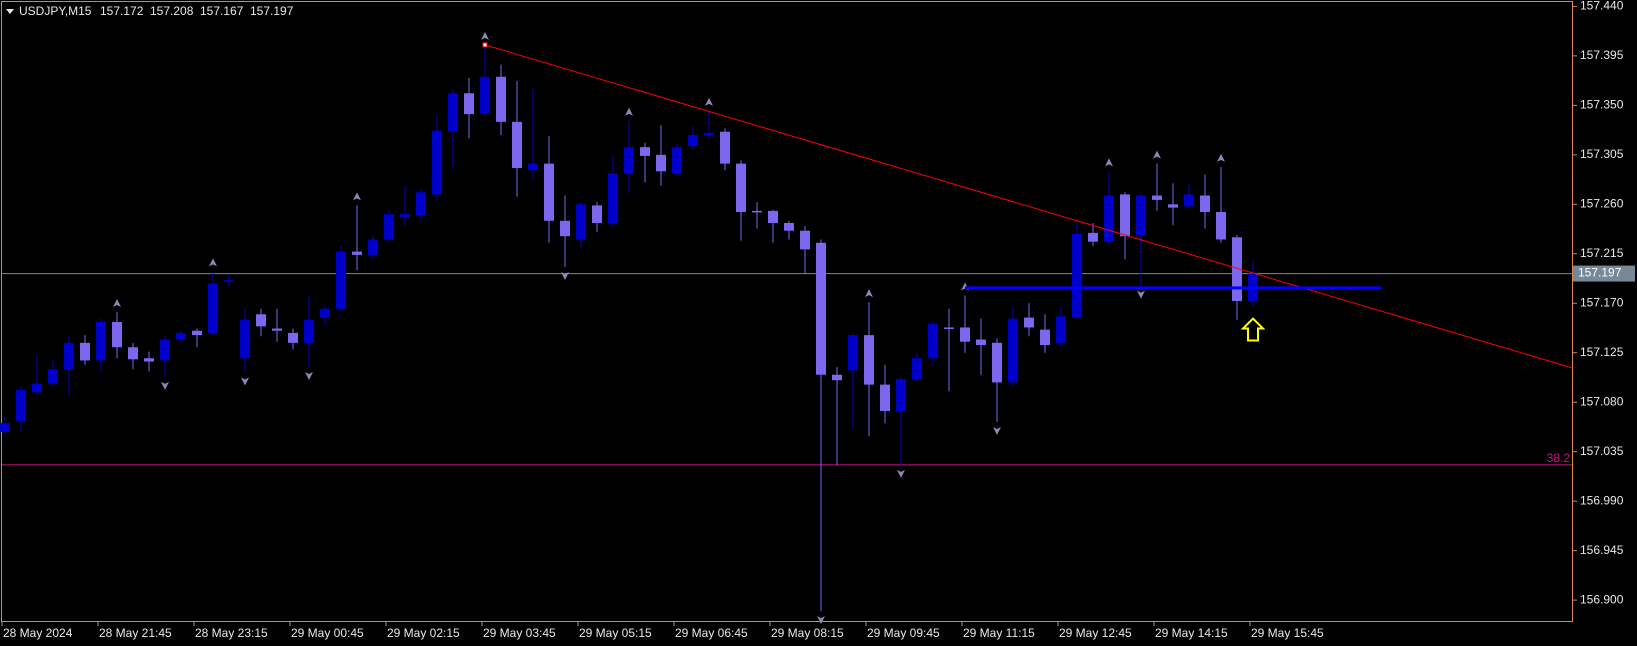 The image size is (1637, 646). I want to click on trend-anchor, so click(485, 45).